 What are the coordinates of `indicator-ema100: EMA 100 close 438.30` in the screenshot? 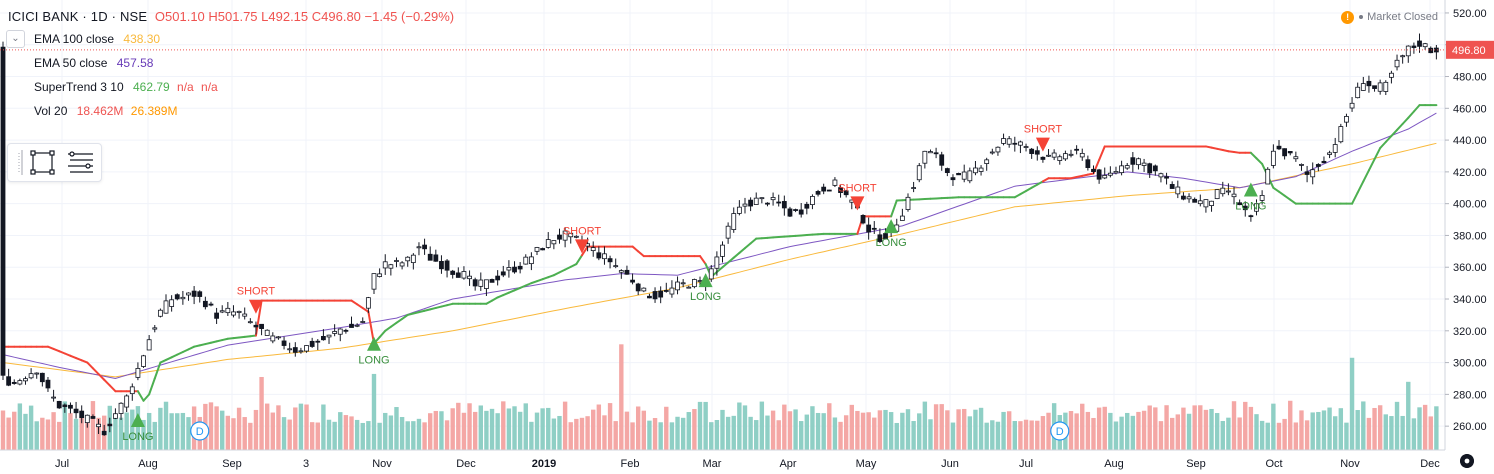 It's located at (97, 39).